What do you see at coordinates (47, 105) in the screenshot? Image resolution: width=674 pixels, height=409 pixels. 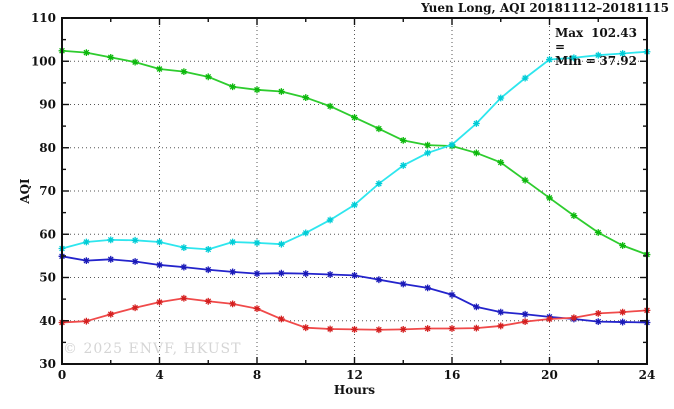 I see `y-tick-label: 90` at bounding box center [47, 105].